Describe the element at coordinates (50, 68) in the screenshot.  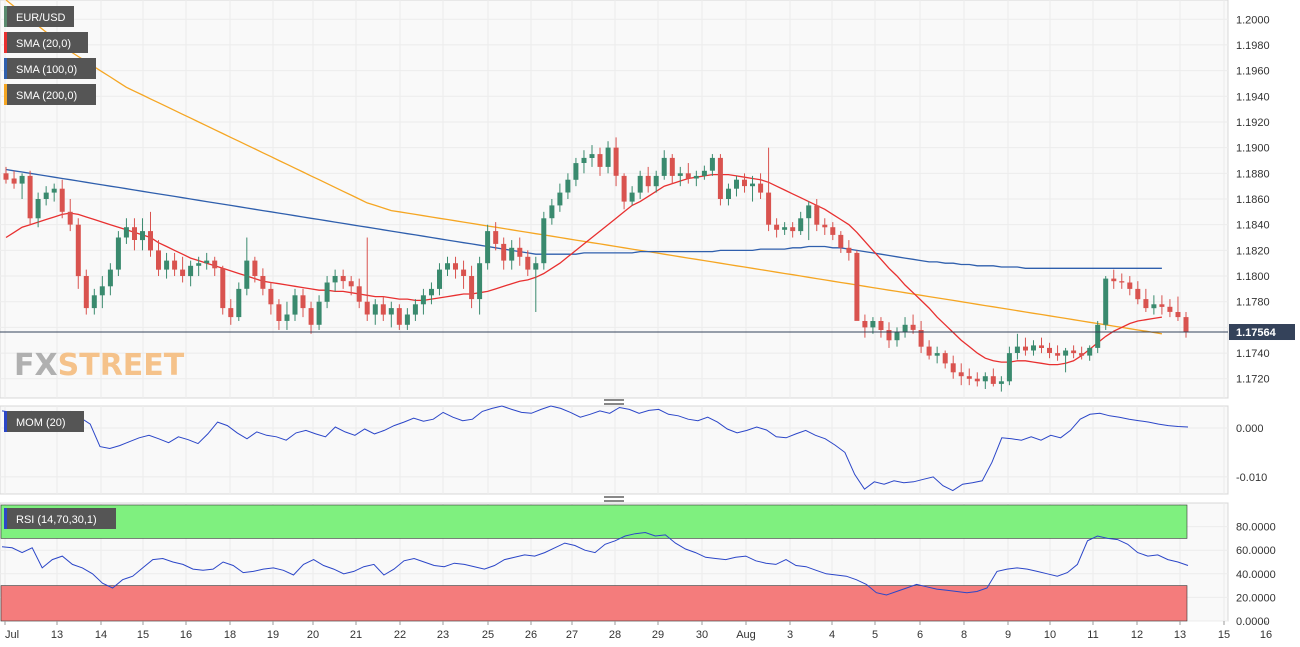
I see `legend-item: SMA (100,0)` at that location.